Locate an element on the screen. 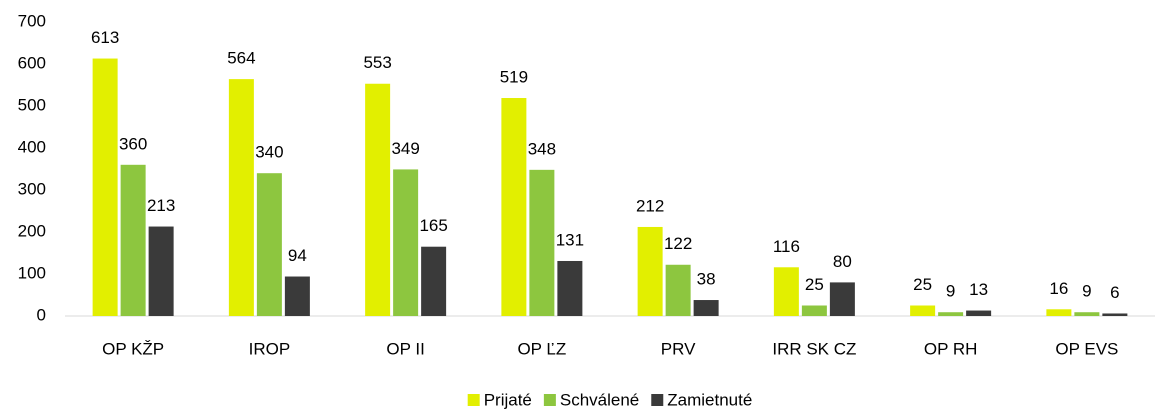 Image resolution: width=1159 pixels, height=412 pixels. data-label: 212 is located at coordinates (650, 205).